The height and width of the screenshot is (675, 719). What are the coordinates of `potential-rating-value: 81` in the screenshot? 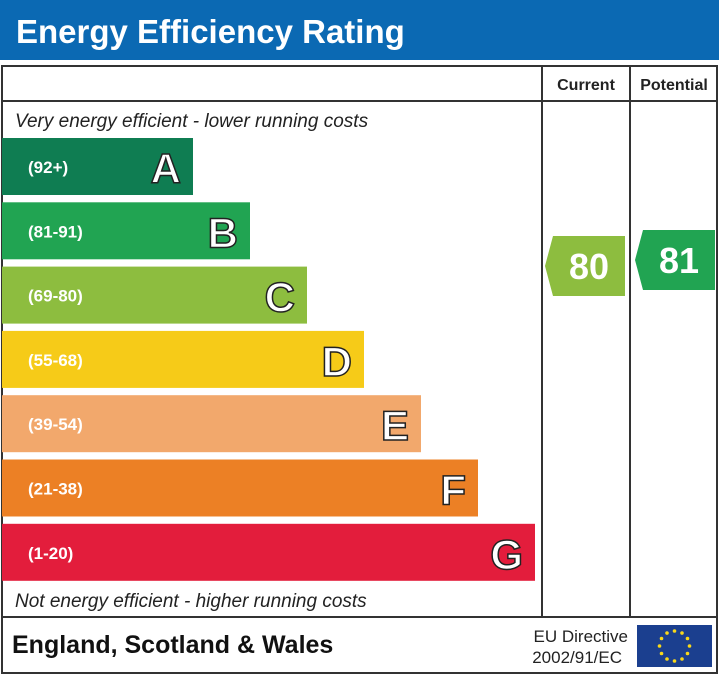 It's located at (679, 260).